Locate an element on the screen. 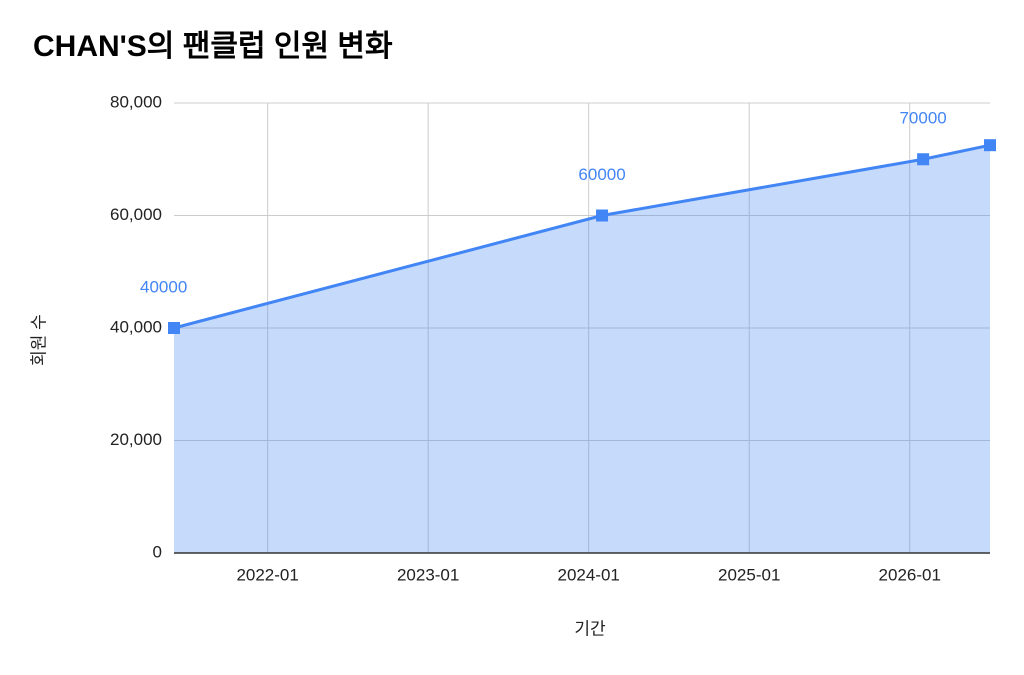  y-tick-label: 60,000 is located at coordinates (136, 214).